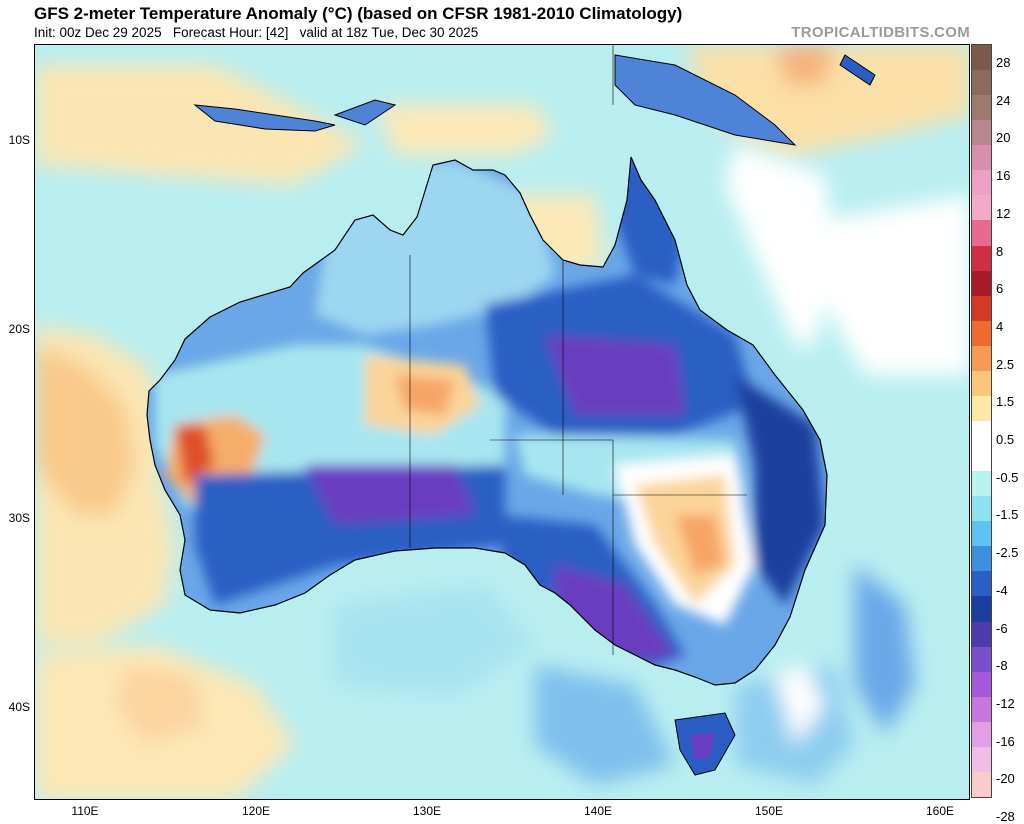 This screenshot has height=824, width=1024. Describe the element at coordinates (1000, 289) in the screenshot. I see `colorbar-label: 6` at that location.